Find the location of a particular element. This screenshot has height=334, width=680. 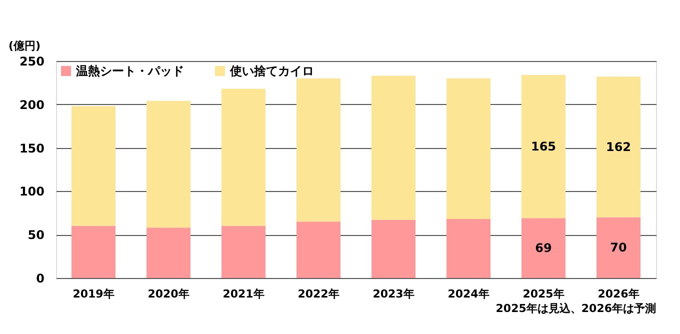

data-label: 162 is located at coordinates (619, 147).